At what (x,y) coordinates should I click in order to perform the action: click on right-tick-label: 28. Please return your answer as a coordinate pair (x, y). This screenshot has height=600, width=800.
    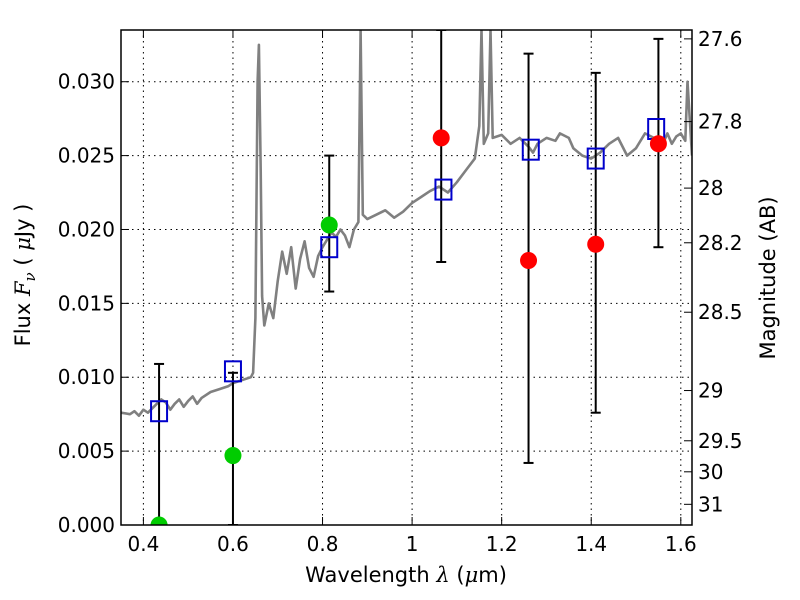
    Looking at the image, I should click on (710, 188).